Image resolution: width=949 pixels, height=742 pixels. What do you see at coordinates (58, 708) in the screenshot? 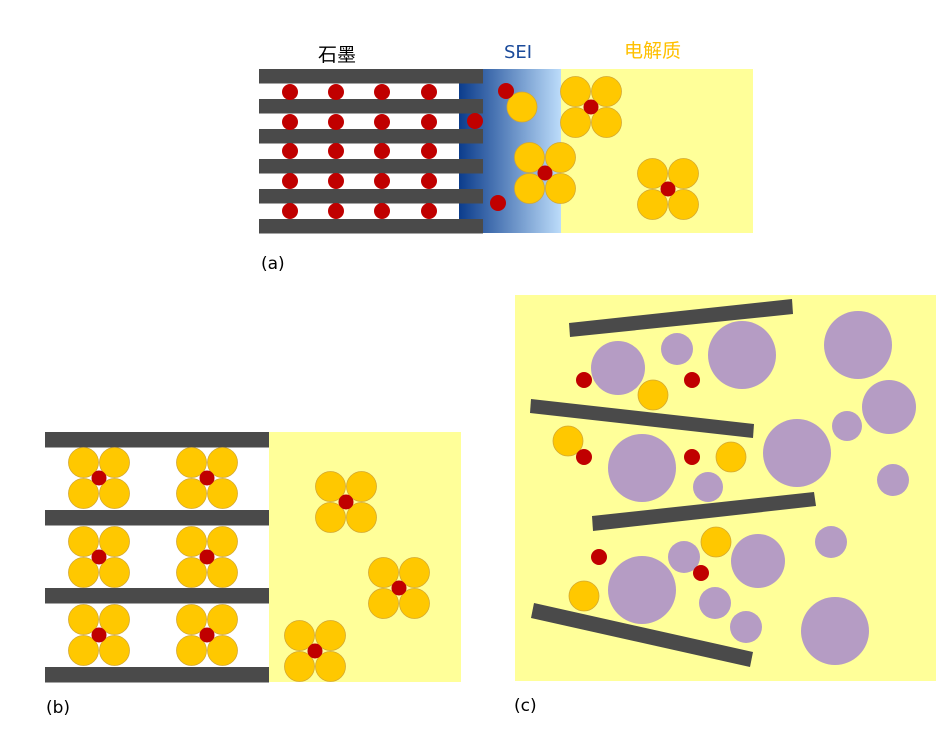
I see `caption-b: (b)` at bounding box center [58, 708].